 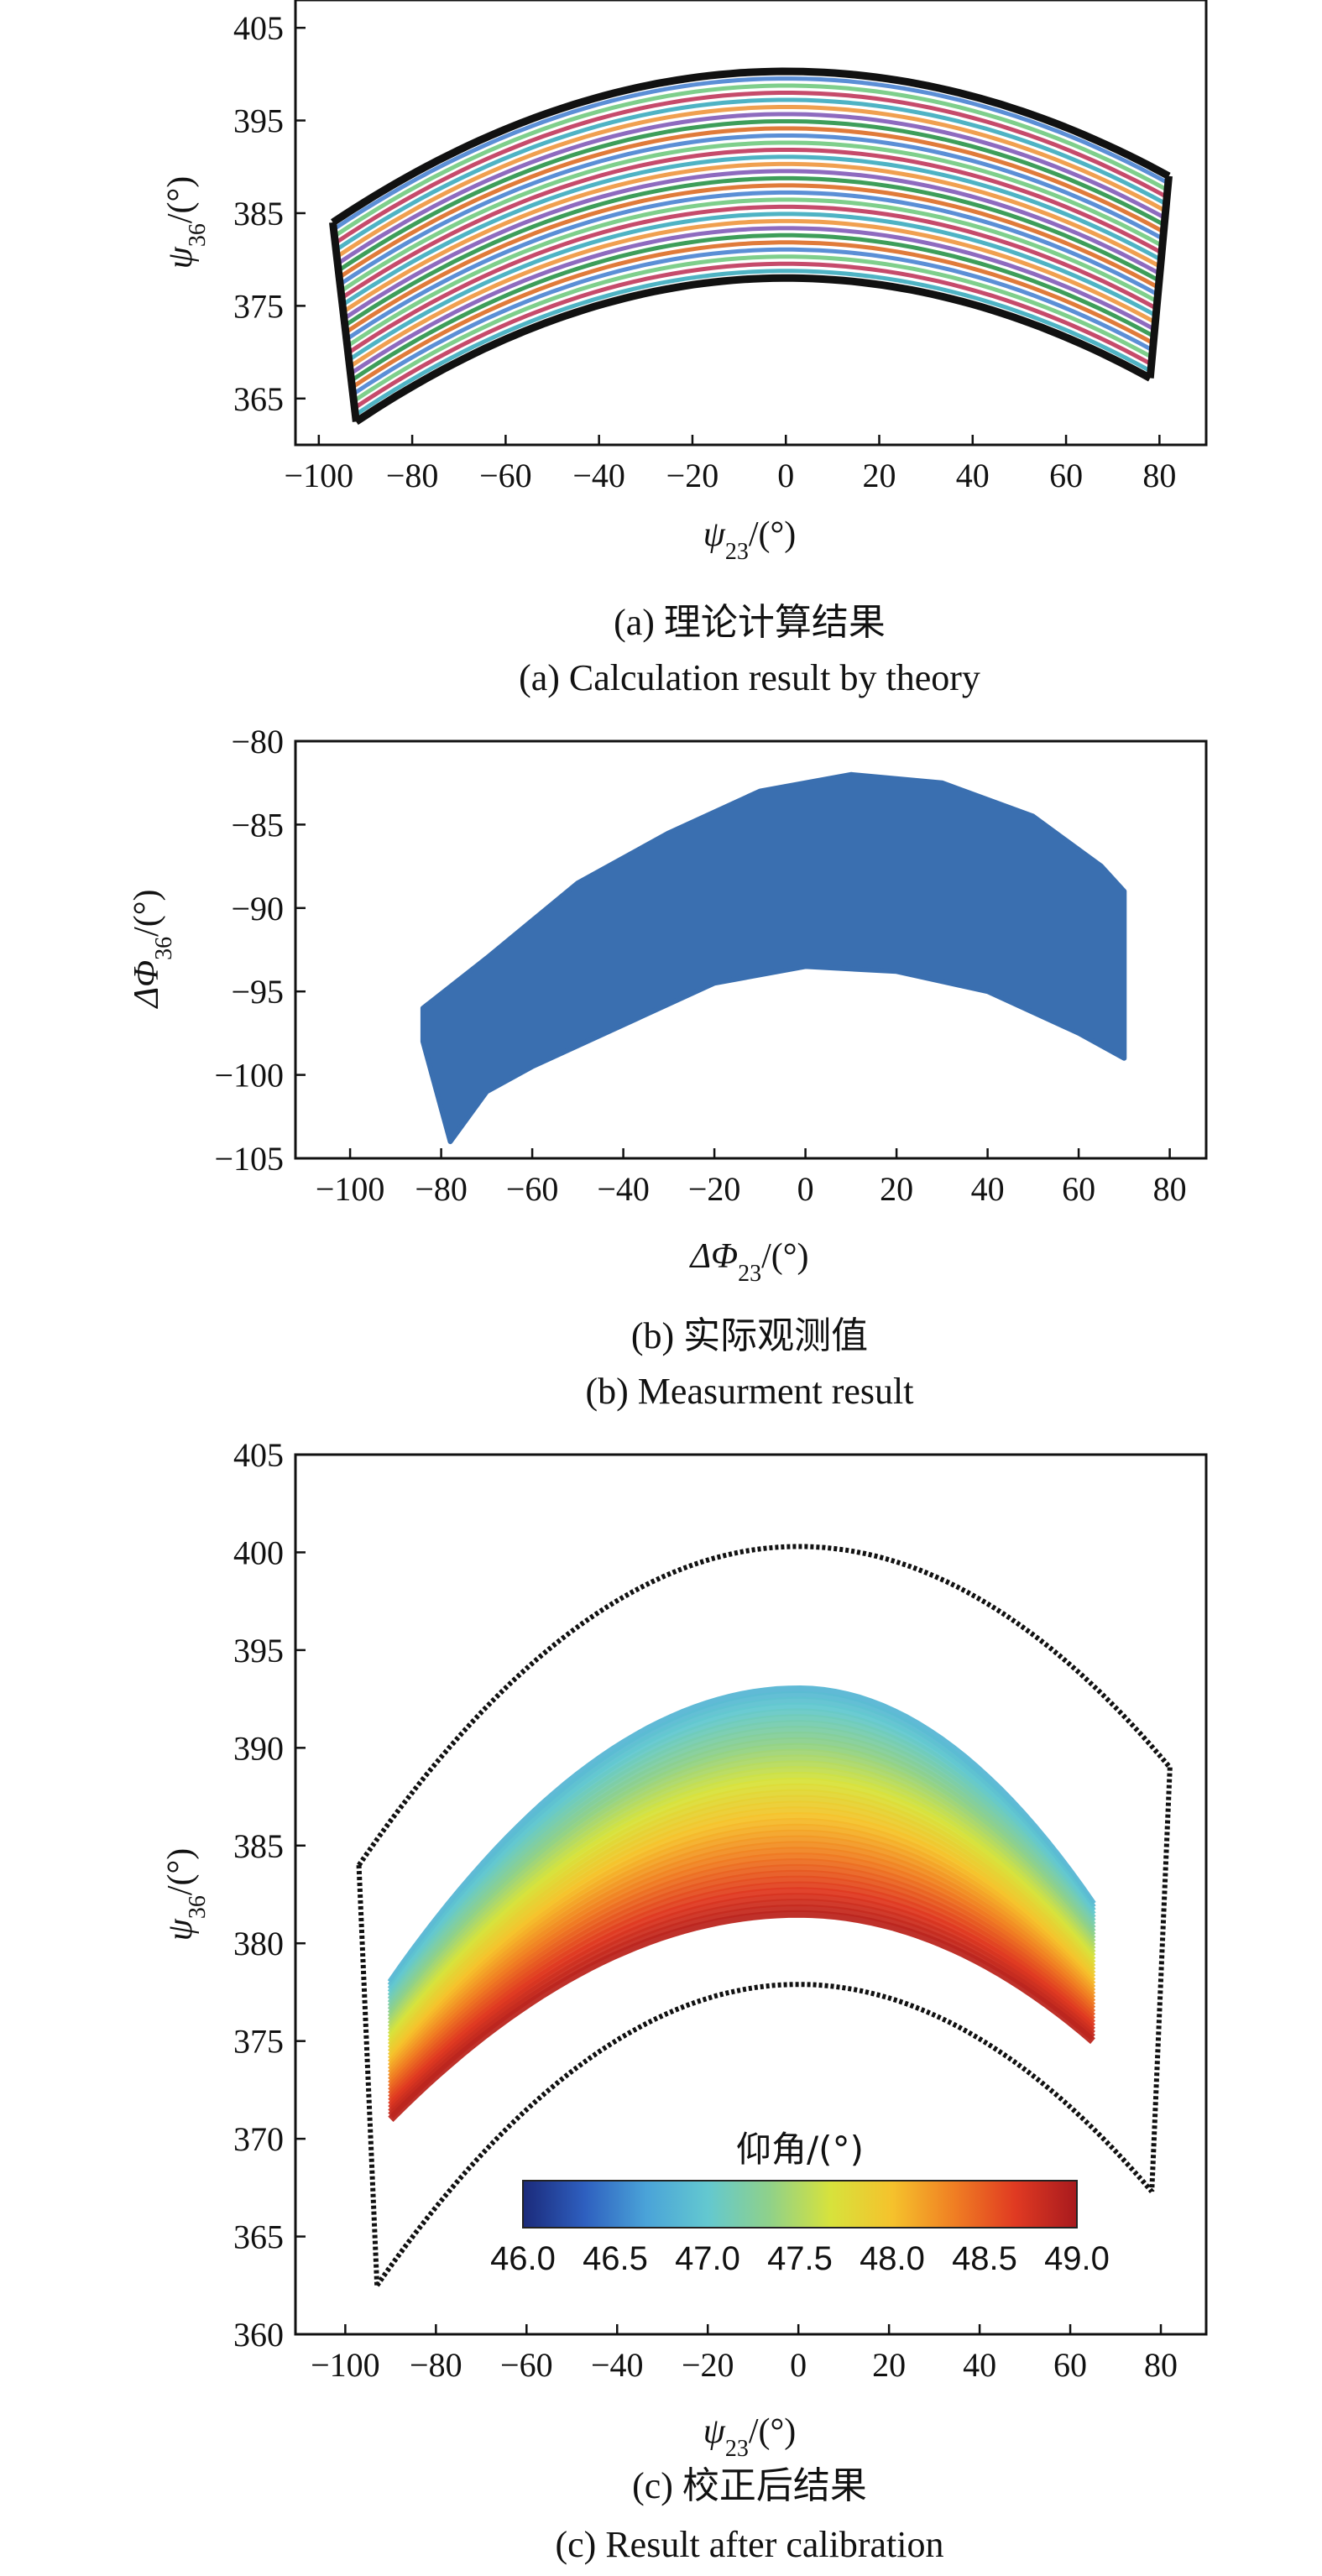 What do you see at coordinates (748, 1262) in the screenshot?
I see `panel-b-x-axis-label: ΔΦ23/(°)` at bounding box center [748, 1262].